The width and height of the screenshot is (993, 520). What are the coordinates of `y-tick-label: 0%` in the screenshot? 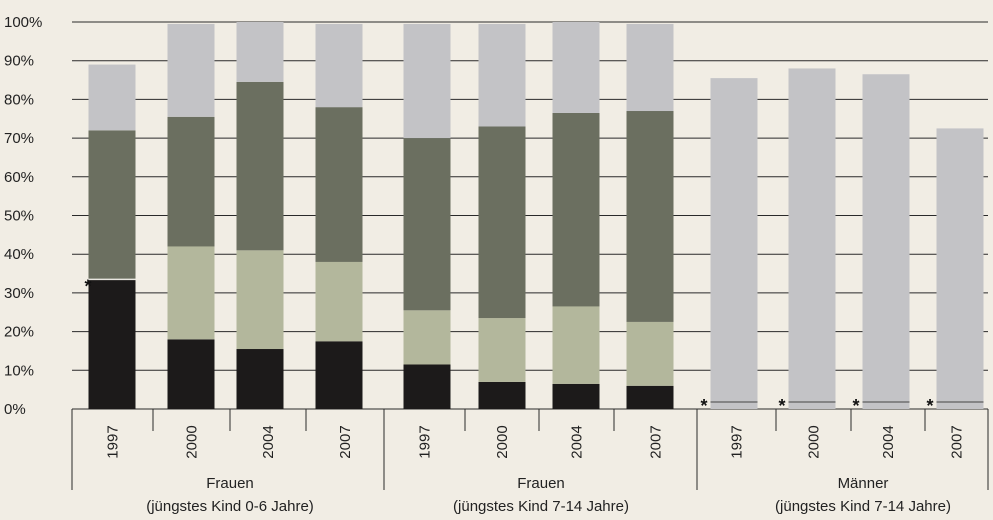 It's located at (15, 409).